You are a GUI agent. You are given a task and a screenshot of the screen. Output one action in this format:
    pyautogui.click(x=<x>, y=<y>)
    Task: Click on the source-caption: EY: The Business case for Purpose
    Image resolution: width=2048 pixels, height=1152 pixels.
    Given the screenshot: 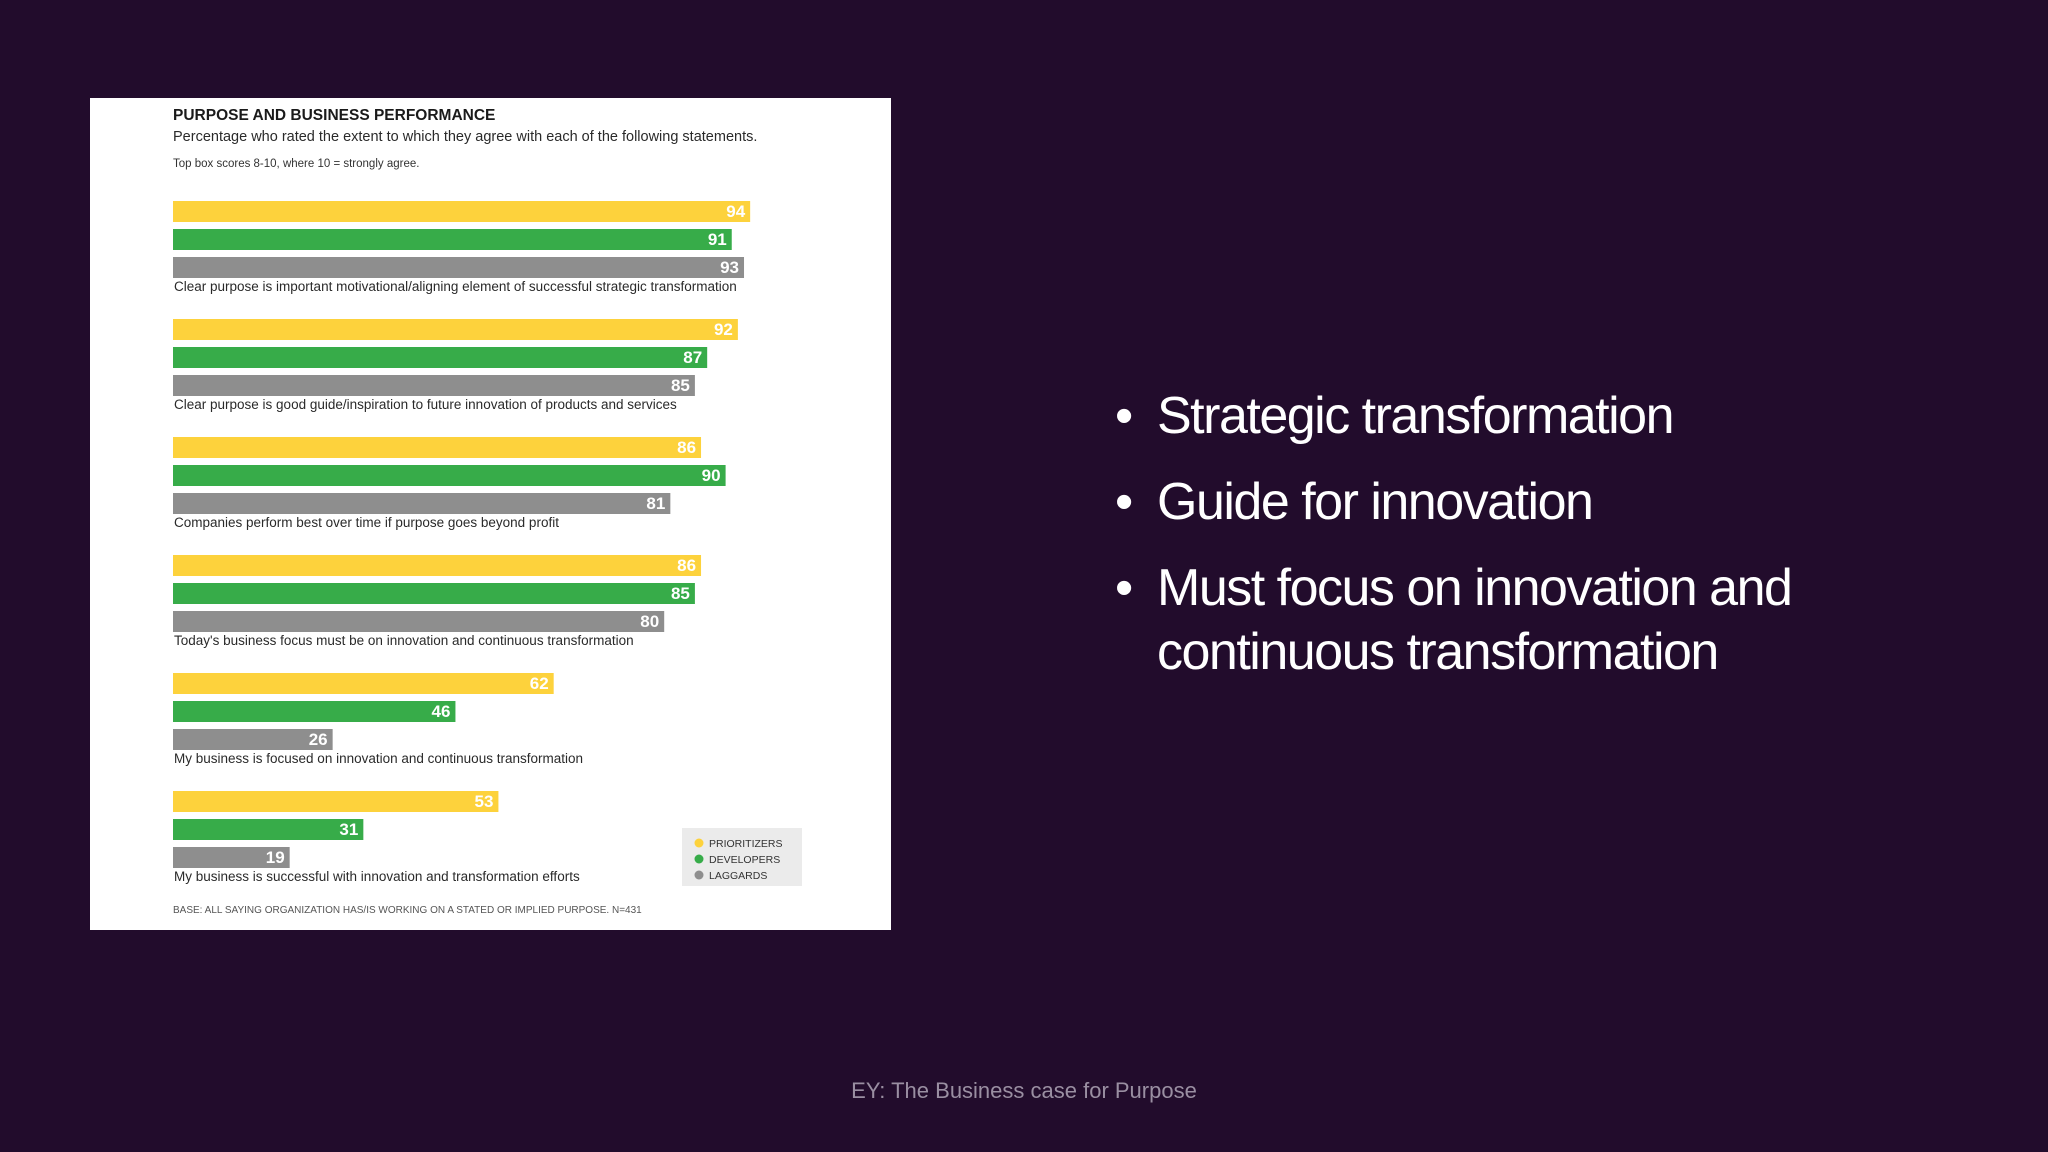 What is the action you would take?
    pyautogui.click(x=1024, y=1090)
    